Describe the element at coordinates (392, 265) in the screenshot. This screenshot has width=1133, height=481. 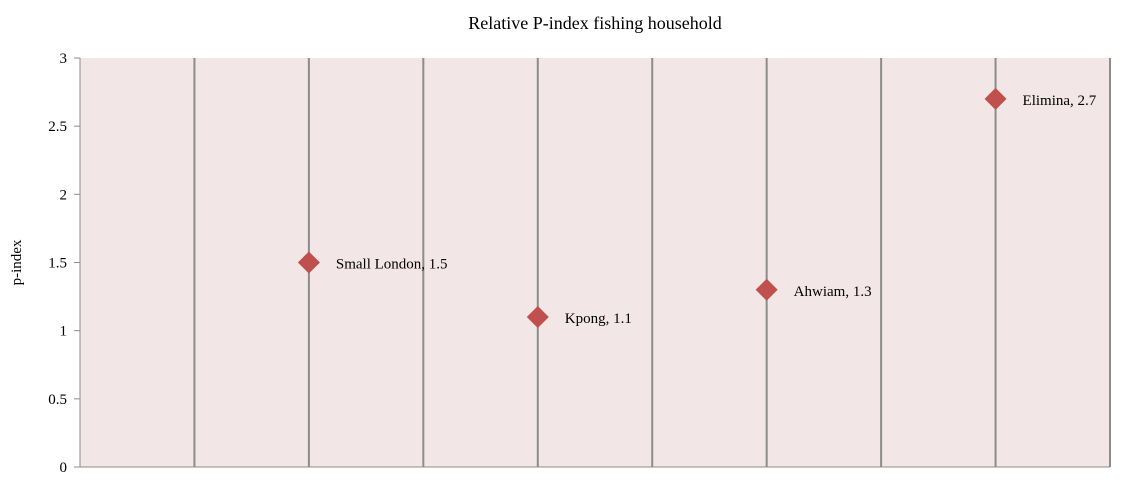
I see `data-point-label: Small London, 1.5` at that location.